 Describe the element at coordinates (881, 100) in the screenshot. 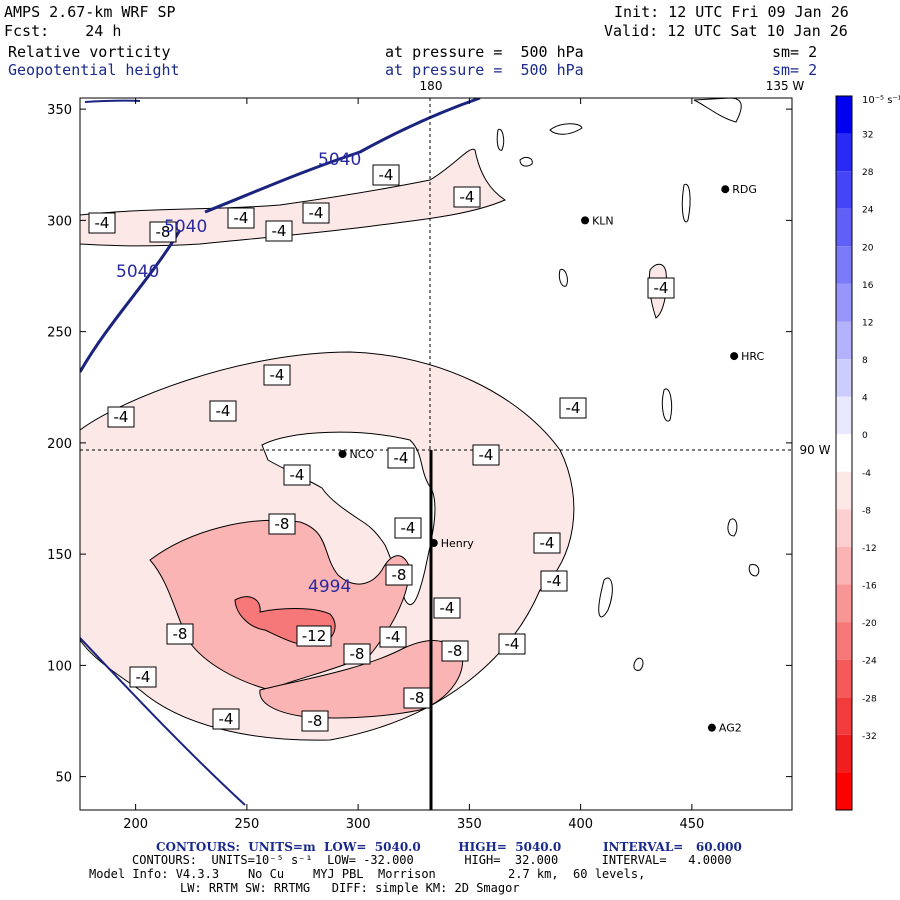

I see `colorbar-units: 10⁻⁵ s⁻¹` at that location.